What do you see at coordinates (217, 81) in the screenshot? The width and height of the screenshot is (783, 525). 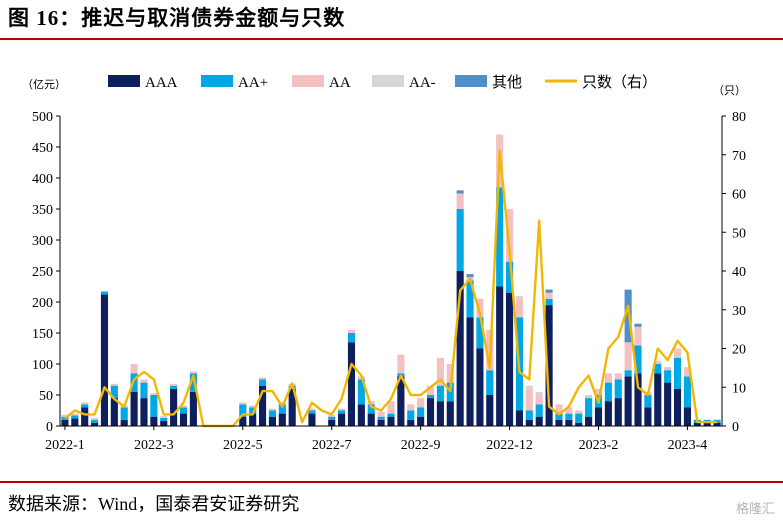 I see `legend-swatch-AA+` at bounding box center [217, 81].